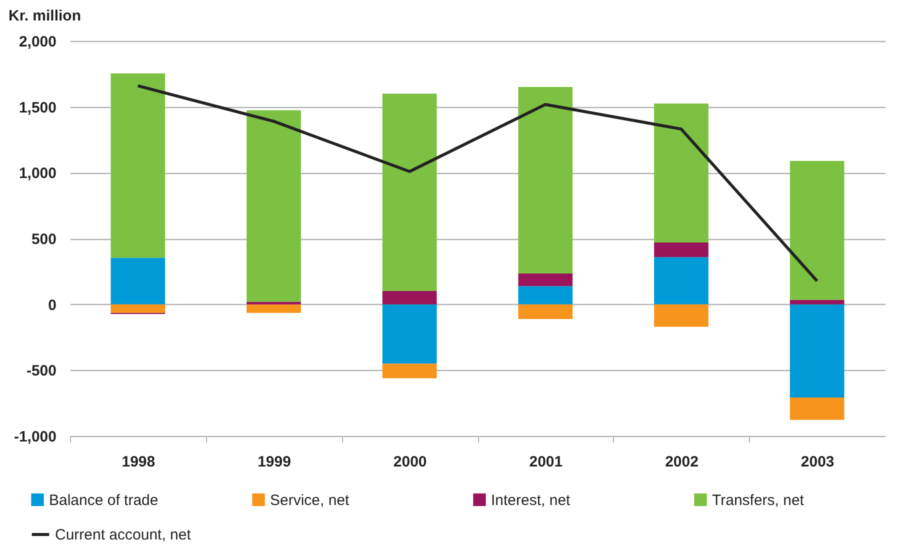 This screenshot has height=553, width=905. I want to click on x-tick-label: 2000, so click(410, 462).